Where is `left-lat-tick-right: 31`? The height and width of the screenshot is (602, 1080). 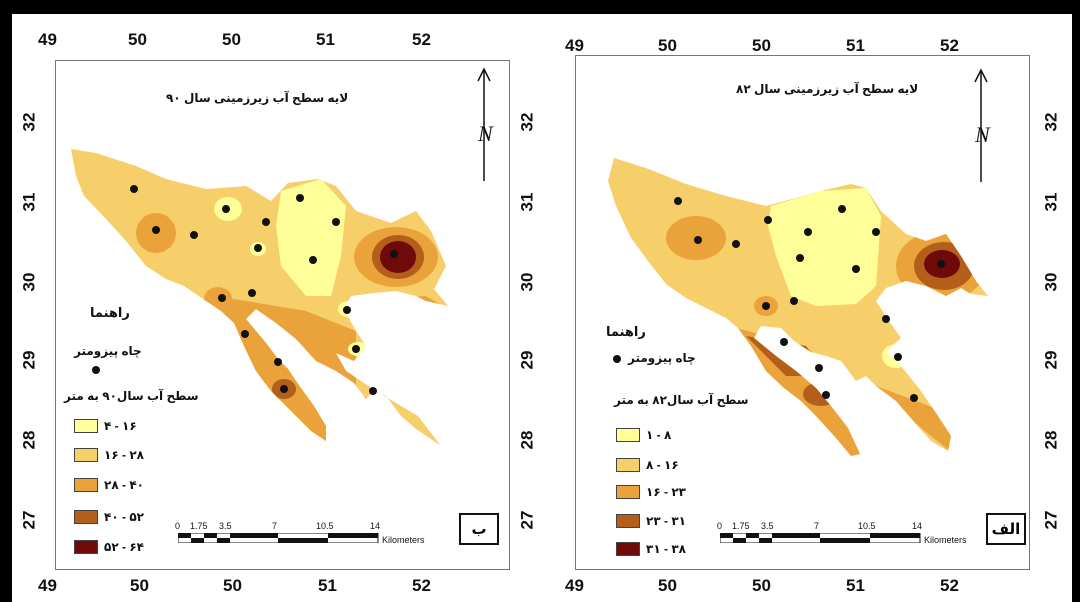 left-lat-tick-right: 31 is located at coordinates (527, 202).